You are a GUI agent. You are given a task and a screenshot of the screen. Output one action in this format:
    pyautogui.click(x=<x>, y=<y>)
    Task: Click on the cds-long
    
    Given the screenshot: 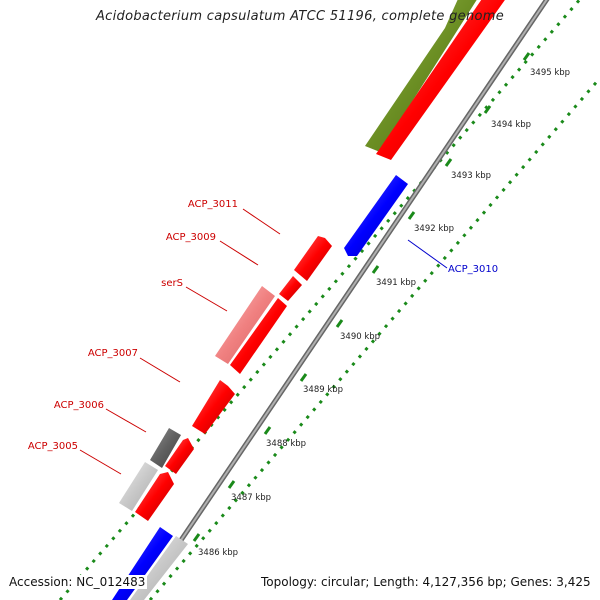 What is the action you would take?
    pyautogui.click(x=258, y=336)
    